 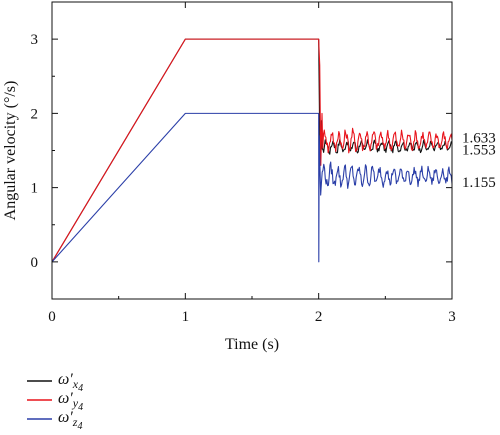 What do you see at coordinates (10, 151) in the screenshot?
I see `y-axis-label: Angular velocity (°/s)` at bounding box center [10, 151].